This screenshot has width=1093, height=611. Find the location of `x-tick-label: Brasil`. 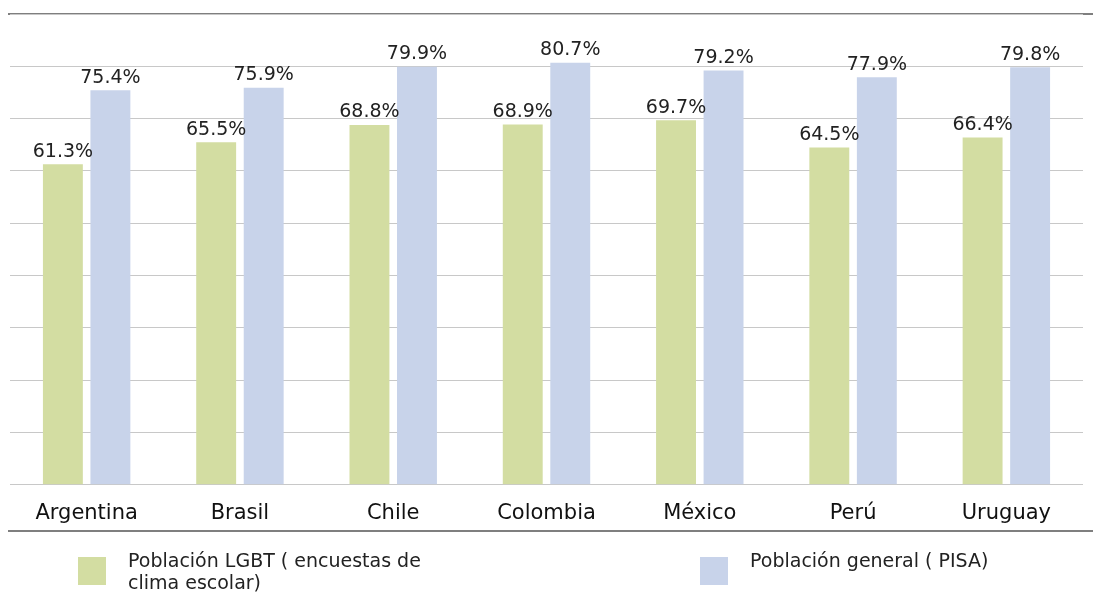

x-tick-label: Brasil is located at coordinates (240, 511).